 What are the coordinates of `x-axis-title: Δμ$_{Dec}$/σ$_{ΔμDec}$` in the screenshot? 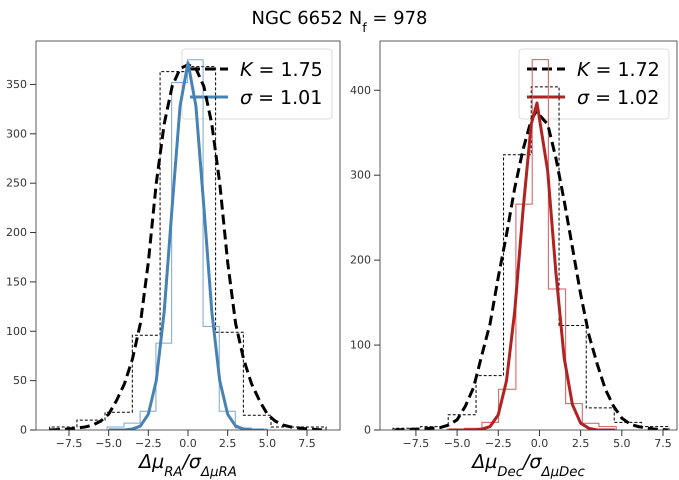 It's located at (528, 465).